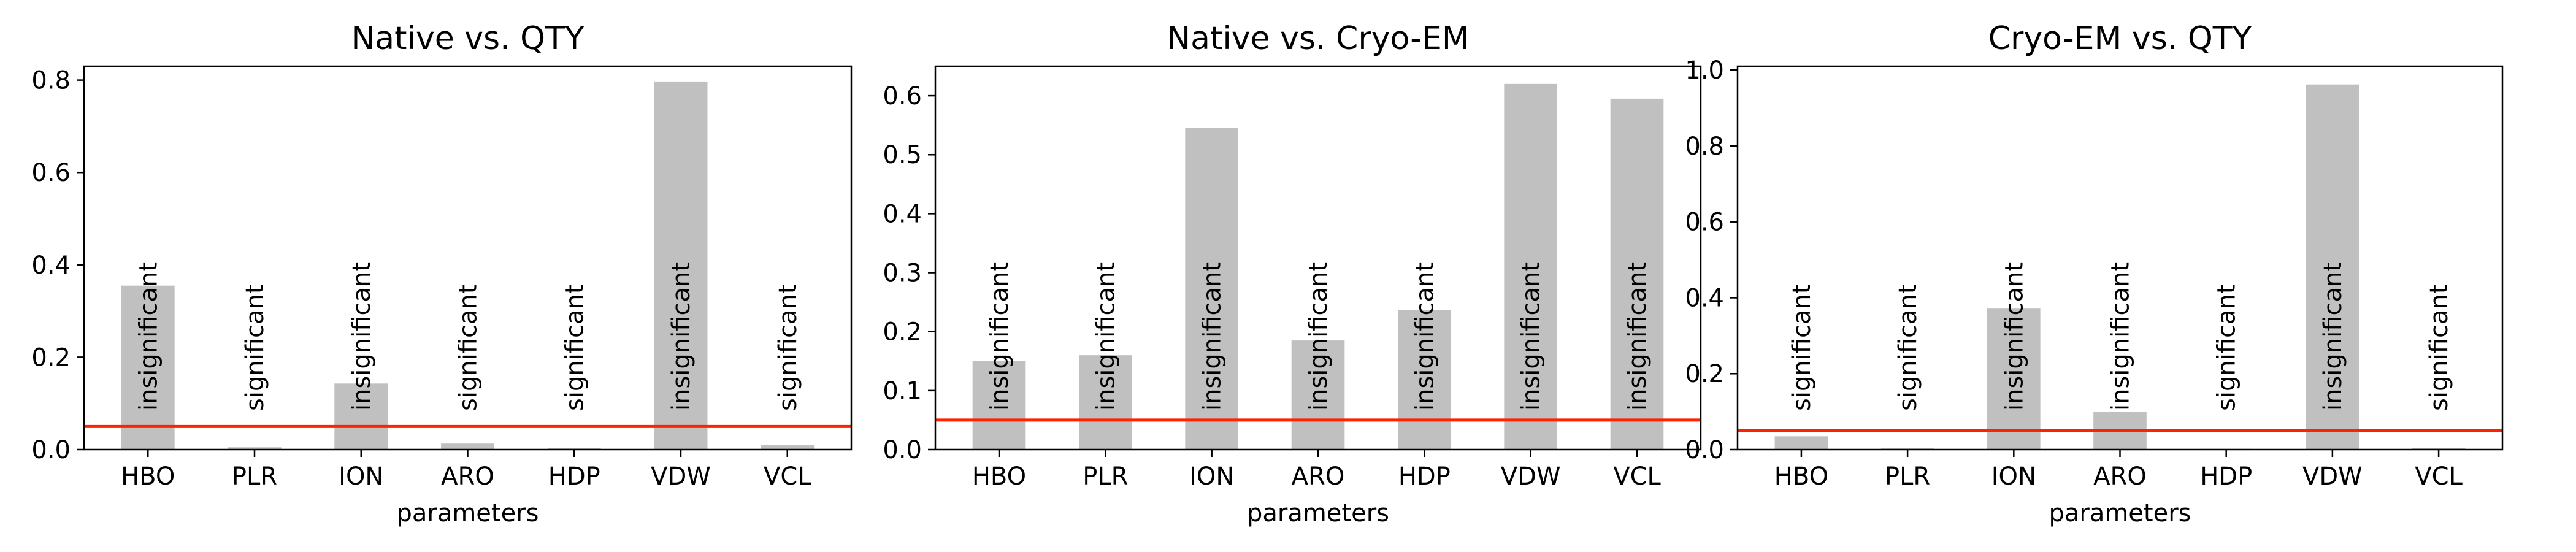 This screenshot has height=552, width=2576. I want to click on y-tick-label: 1.0, so click(1704, 70).